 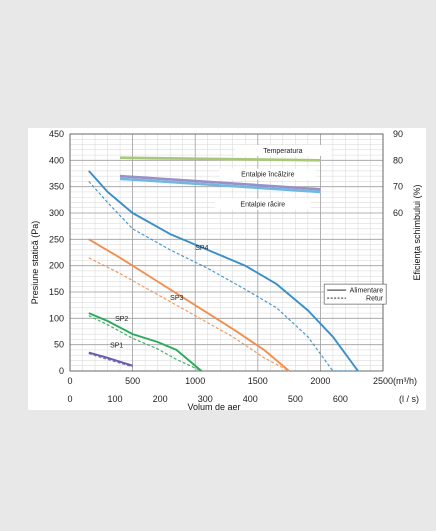 What do you see at coordinates (340, 399) in the screenshot?
I see `x2-tick-label: 600` at bounding box center [340, 399].